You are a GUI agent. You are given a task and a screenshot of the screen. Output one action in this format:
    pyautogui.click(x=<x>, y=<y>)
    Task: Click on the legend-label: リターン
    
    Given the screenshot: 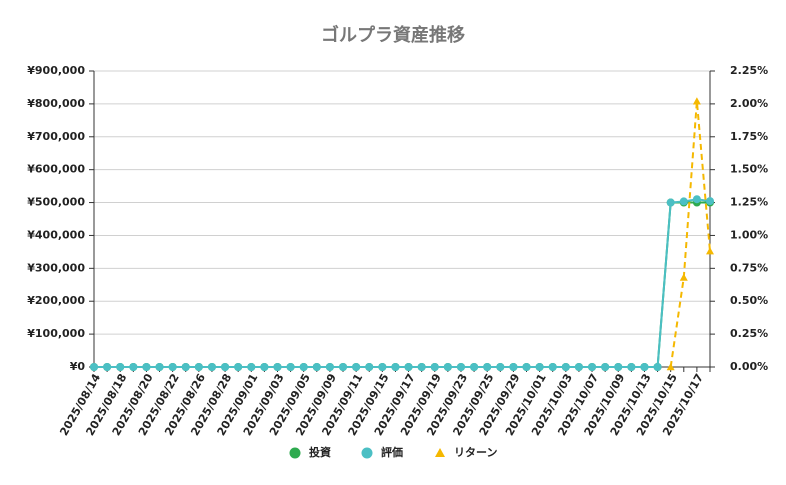 What is the action you would take?
    pyautogui.click(x=475, y=452)
    